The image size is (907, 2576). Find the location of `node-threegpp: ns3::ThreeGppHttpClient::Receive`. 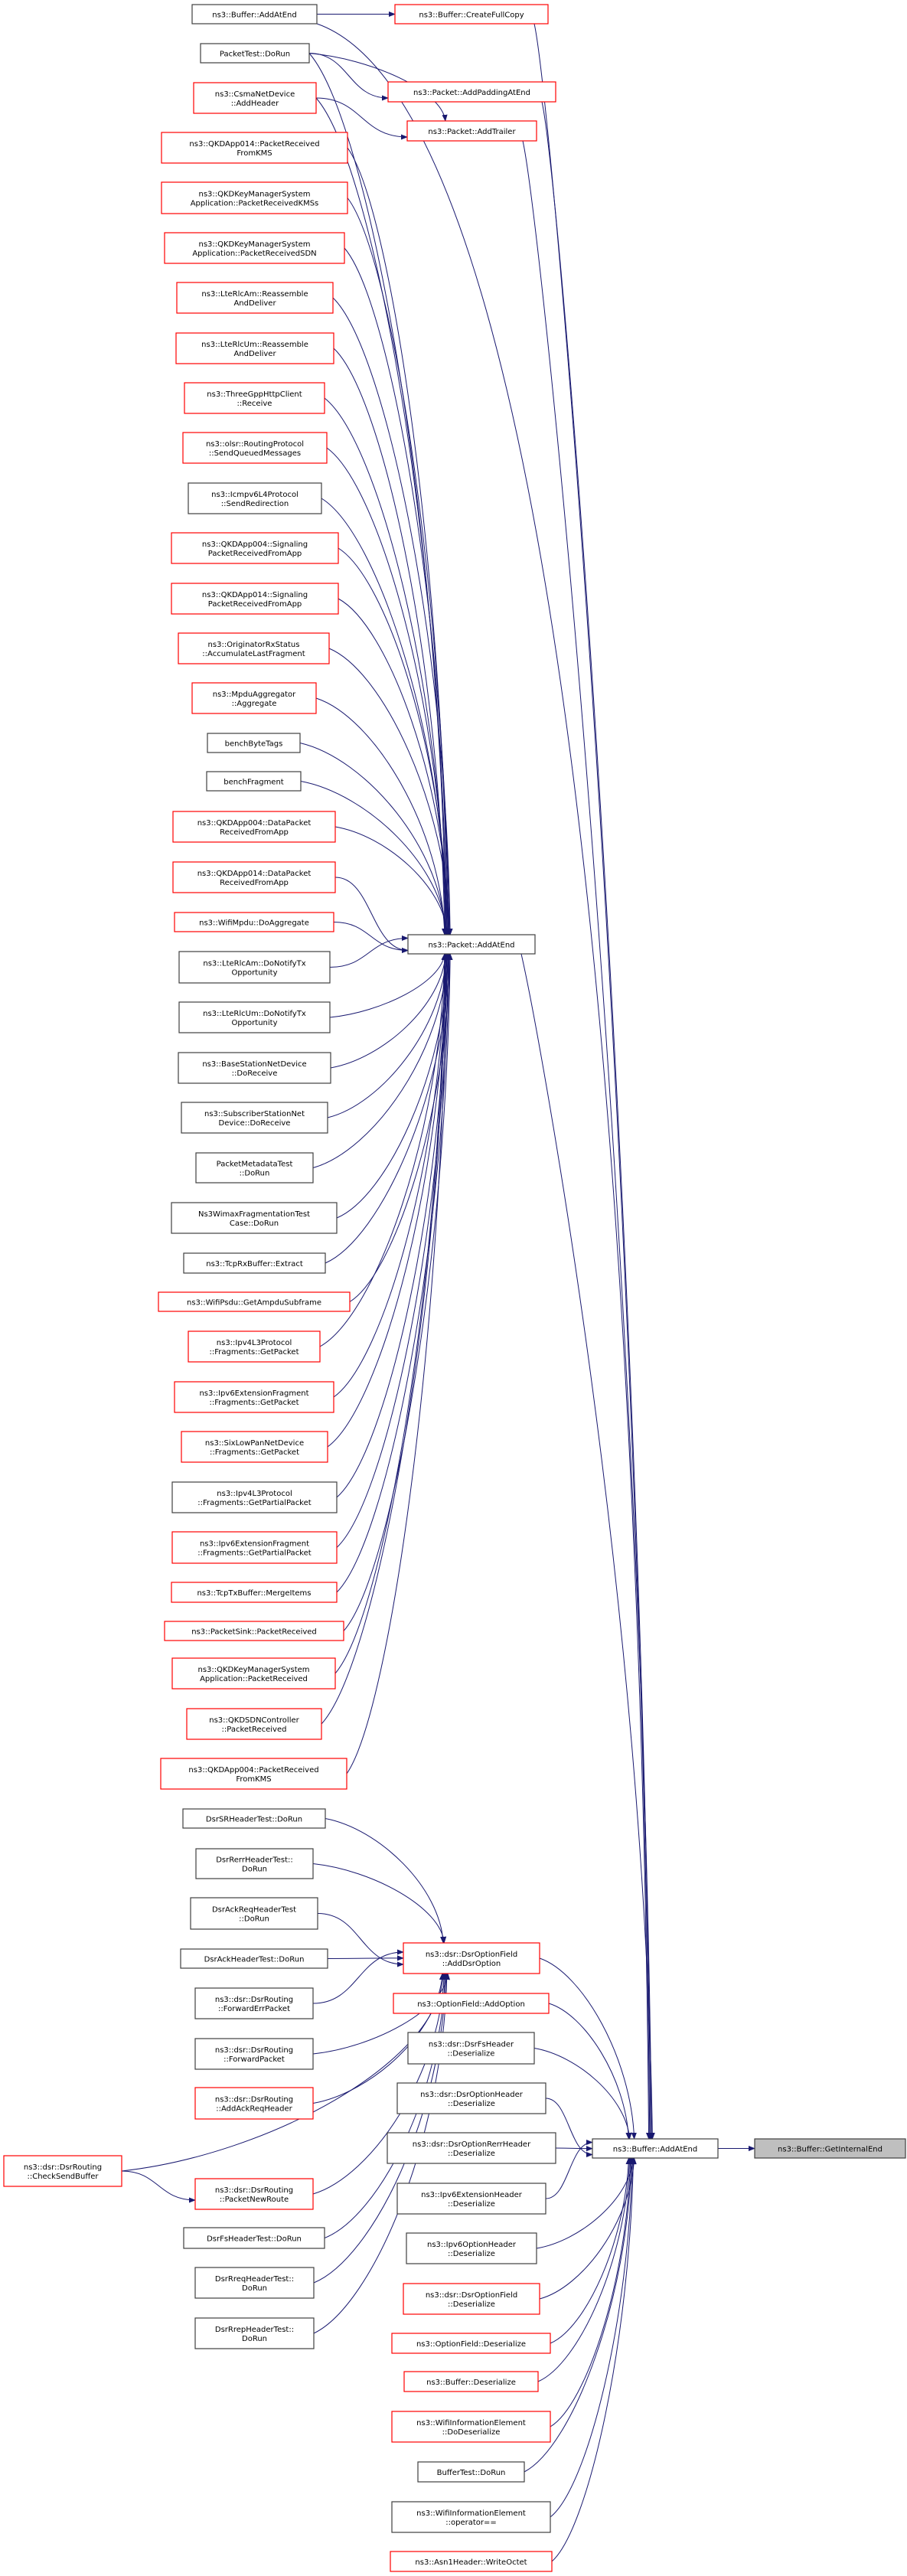

node-threegpp: ns3::ThreeGppHttpClient::Receive is located at coordinates (254, 398).